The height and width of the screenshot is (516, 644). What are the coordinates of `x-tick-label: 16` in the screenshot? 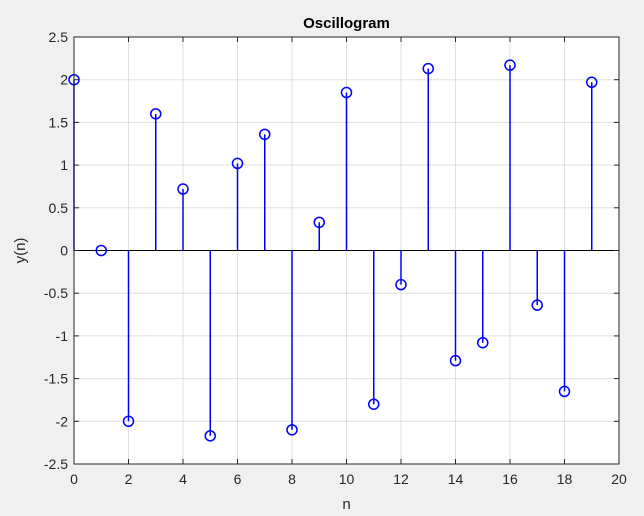 It's located at (510, 479).